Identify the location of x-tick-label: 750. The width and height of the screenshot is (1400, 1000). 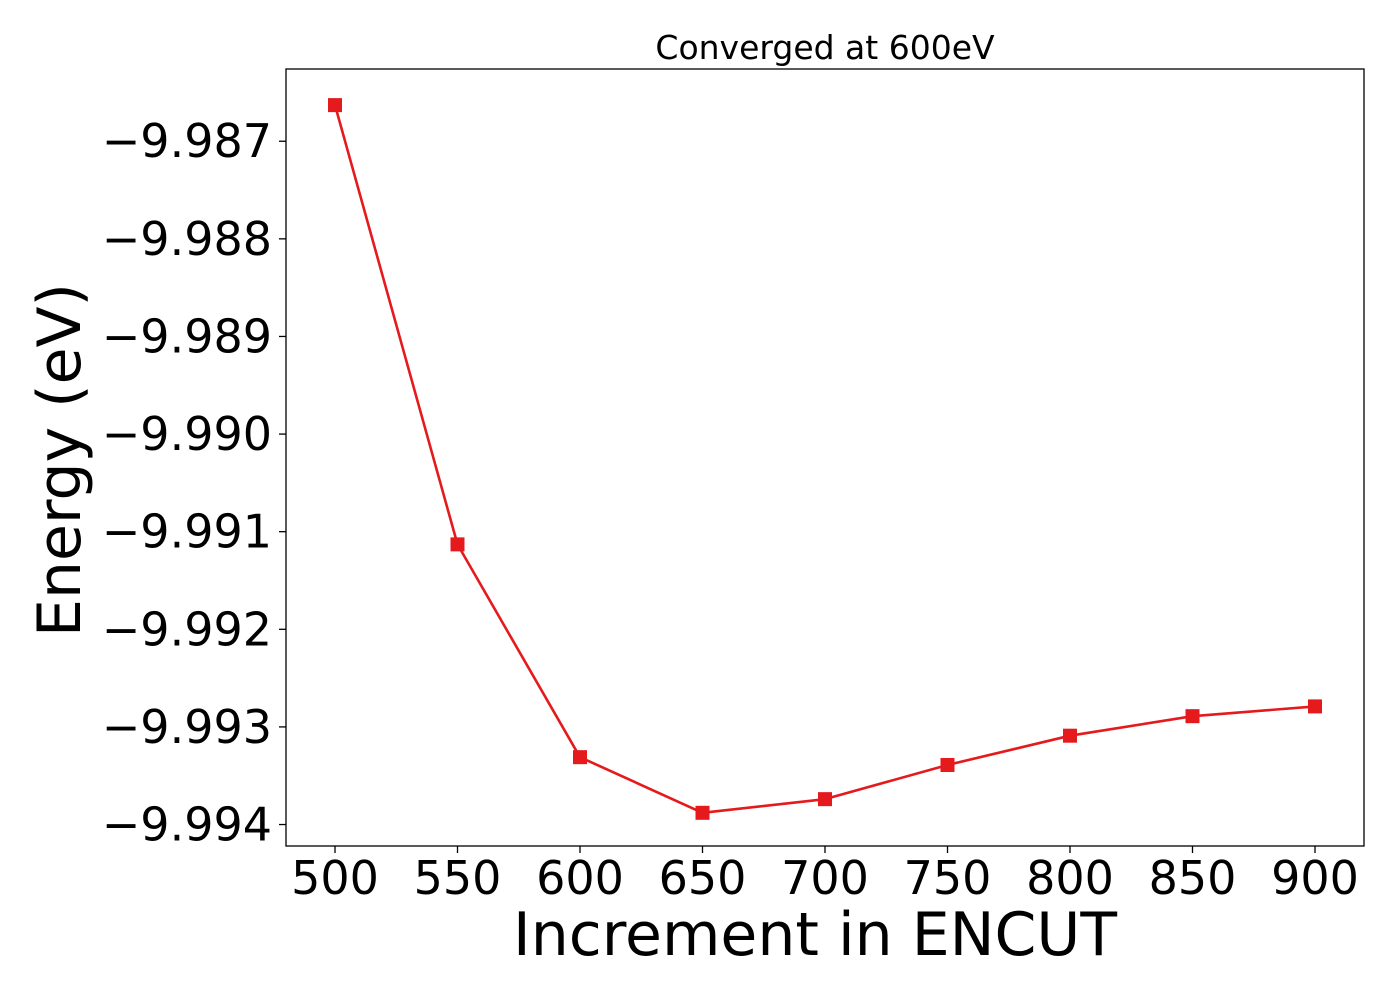
(948, 878).